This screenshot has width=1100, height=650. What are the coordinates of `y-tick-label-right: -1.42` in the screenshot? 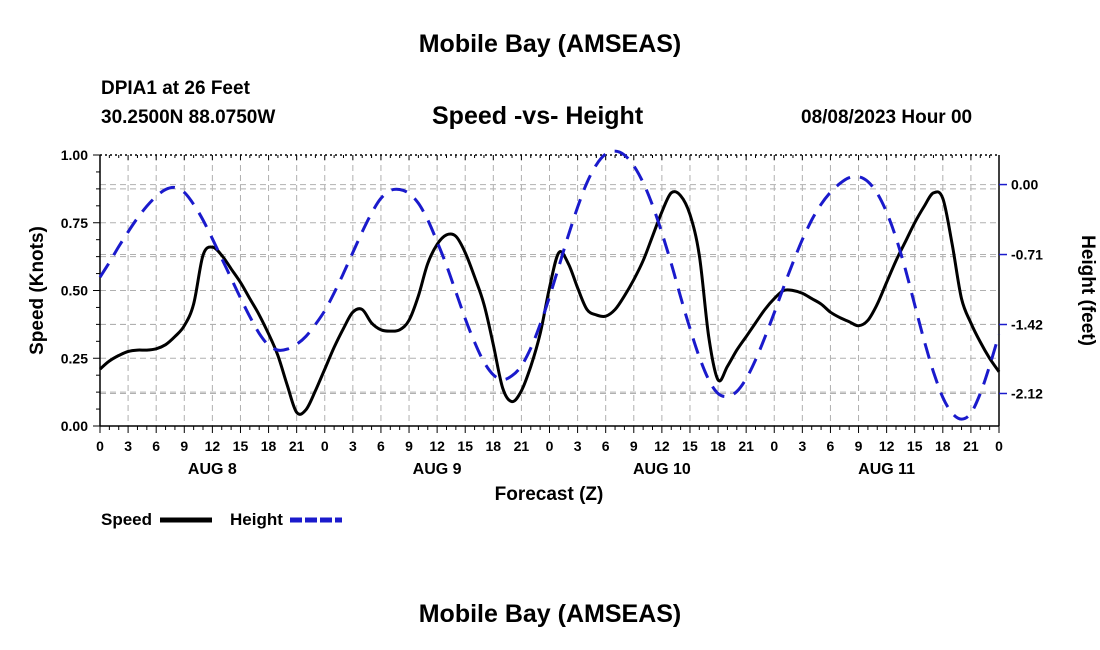 It's located at (1027, 324).